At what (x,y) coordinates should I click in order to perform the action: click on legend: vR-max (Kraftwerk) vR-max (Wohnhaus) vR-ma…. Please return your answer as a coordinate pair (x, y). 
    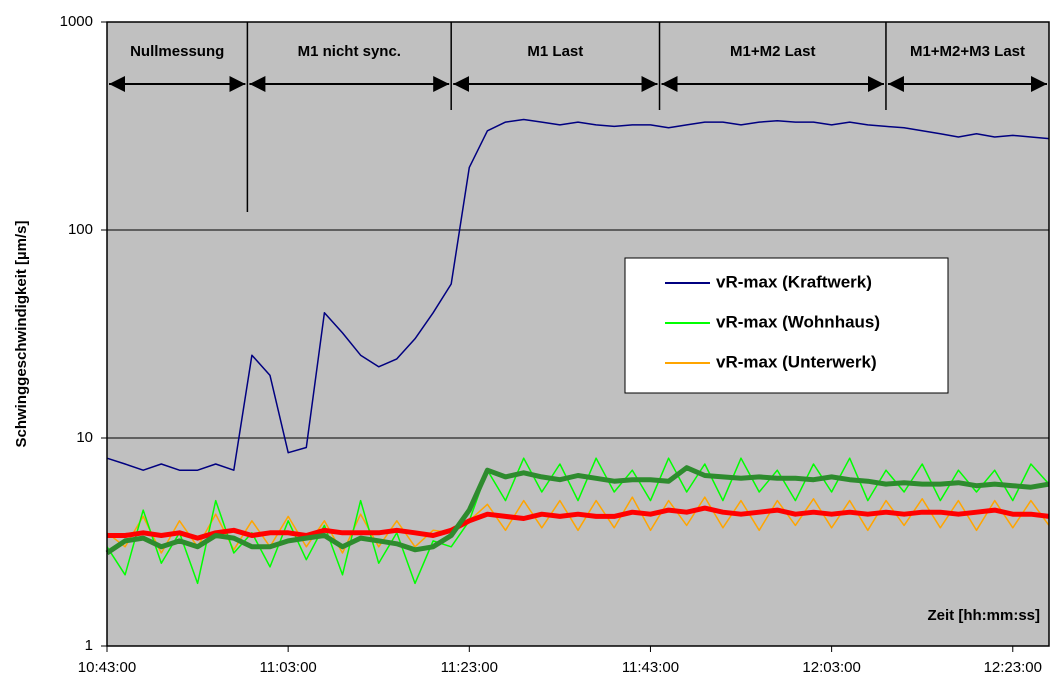
    Looking at the image, I should click on (786, 325).